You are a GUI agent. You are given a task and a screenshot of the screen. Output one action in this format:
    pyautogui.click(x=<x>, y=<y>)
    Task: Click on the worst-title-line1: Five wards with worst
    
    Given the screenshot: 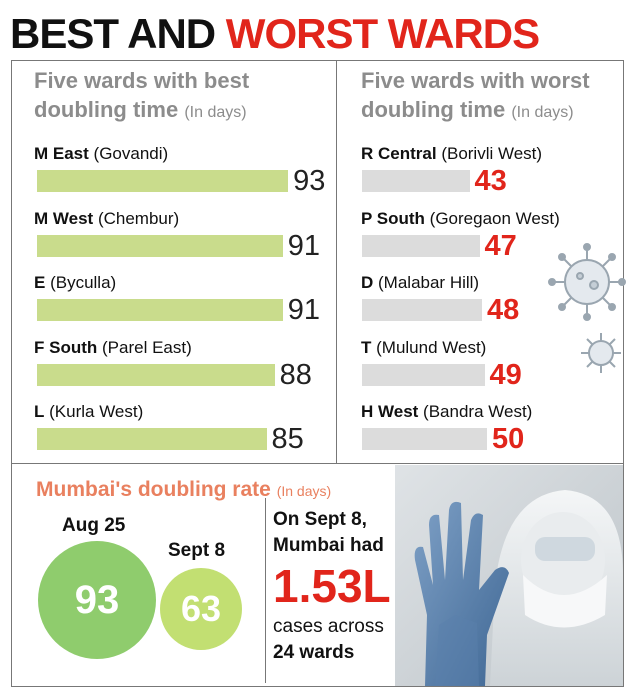 What is the action you would take?
    pyautogui.click(x=475, y=80)
    